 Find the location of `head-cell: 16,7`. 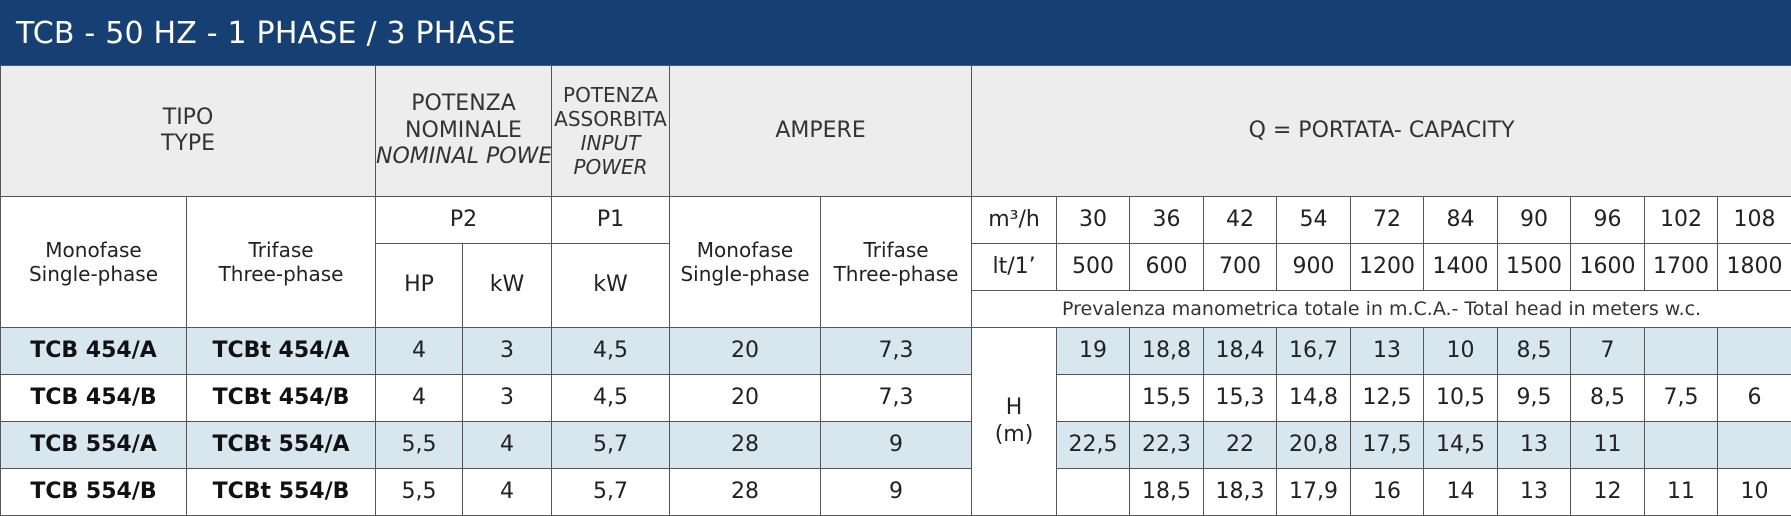

head-cell: 16,7 is located at coordinates (1314, 351).